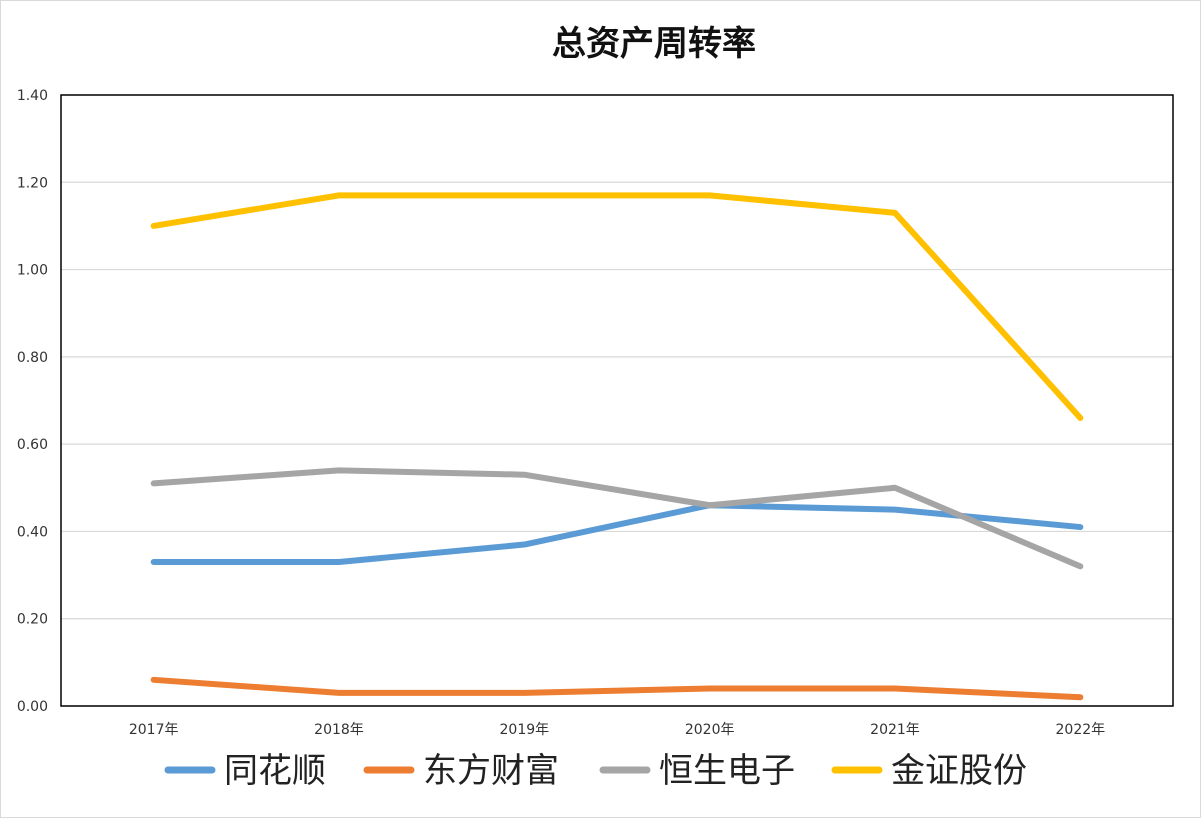  Describe the element at coordinates (32, 620) in the screenshot. I see `y-tick-label: 0.20` at that location.